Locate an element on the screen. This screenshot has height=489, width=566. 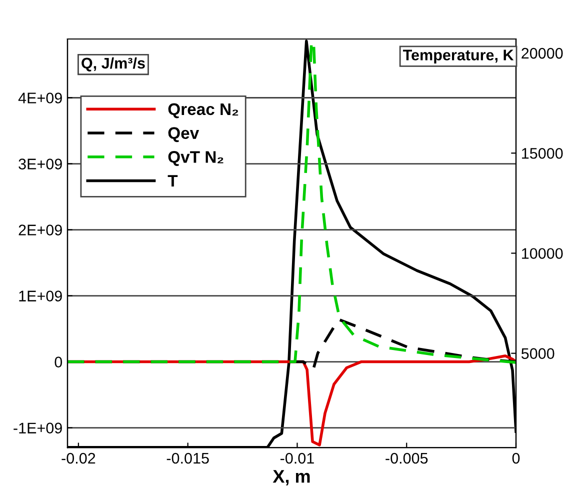
x-tick-label: -0.015 is located at coordinates (187, 458).